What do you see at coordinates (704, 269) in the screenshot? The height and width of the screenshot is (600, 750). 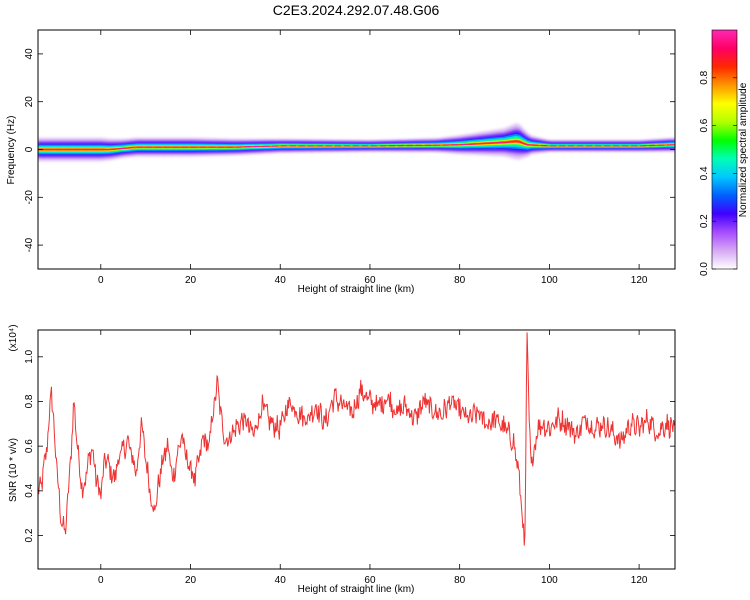 I see `colorbar-tick-label: 0.0` at bounding box center [704, 269].